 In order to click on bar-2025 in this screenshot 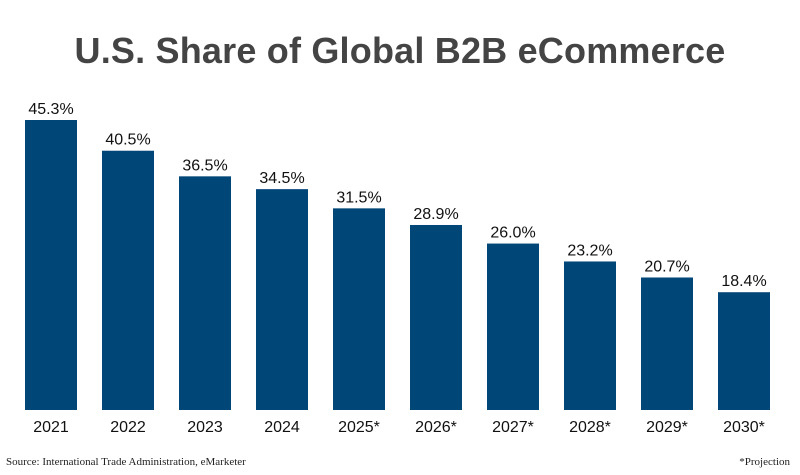, I will do `click(359, 309)`.